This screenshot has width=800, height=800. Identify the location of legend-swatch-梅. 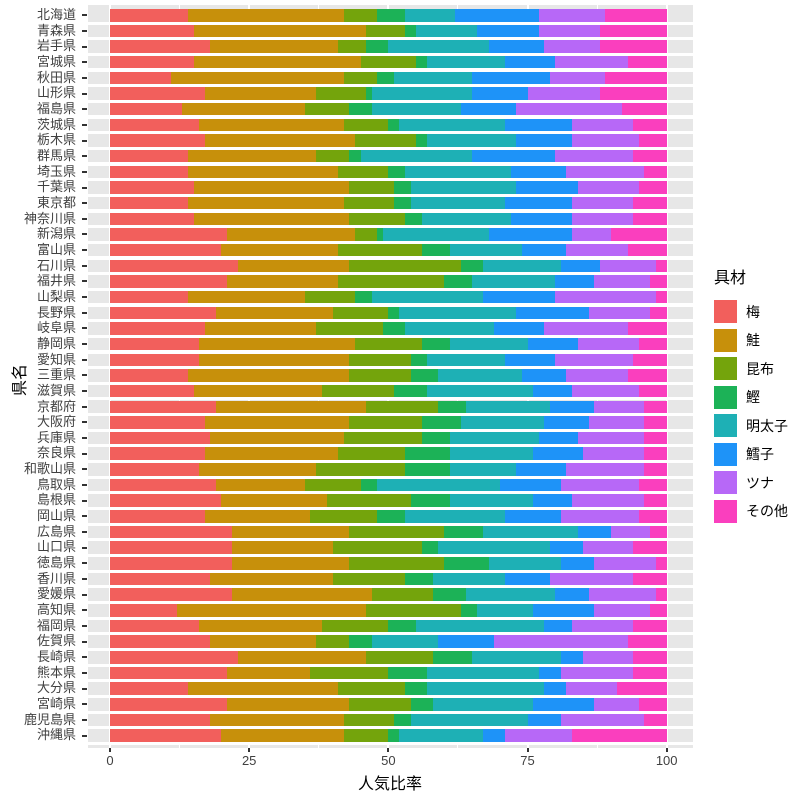
(725, 311).